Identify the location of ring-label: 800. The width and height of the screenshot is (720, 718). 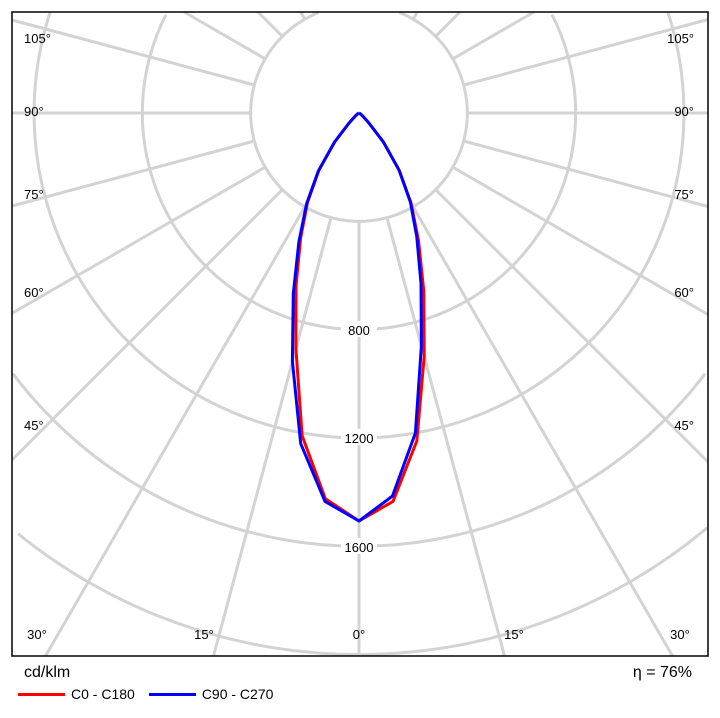
(359, 330).